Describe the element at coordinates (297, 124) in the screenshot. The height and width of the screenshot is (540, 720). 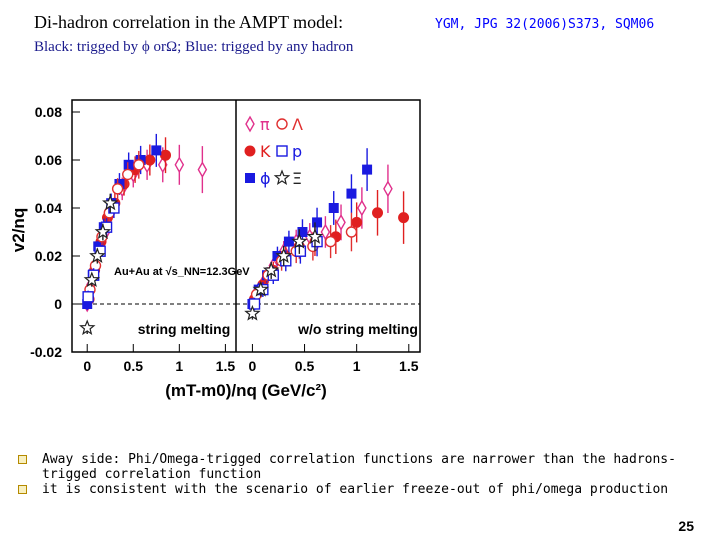
I see `legend-label: Λ` at that location.